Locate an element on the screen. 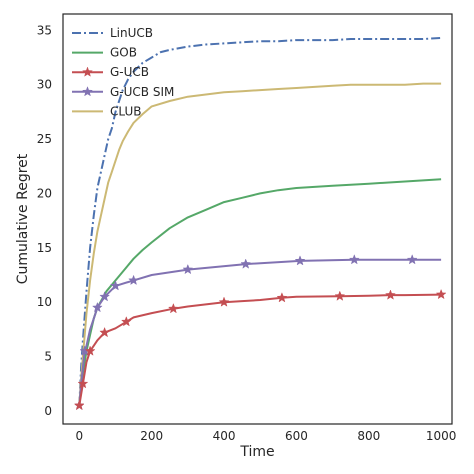 The image size is (474, 474). legend-label: CLUB is located at coordinates (125, 111).